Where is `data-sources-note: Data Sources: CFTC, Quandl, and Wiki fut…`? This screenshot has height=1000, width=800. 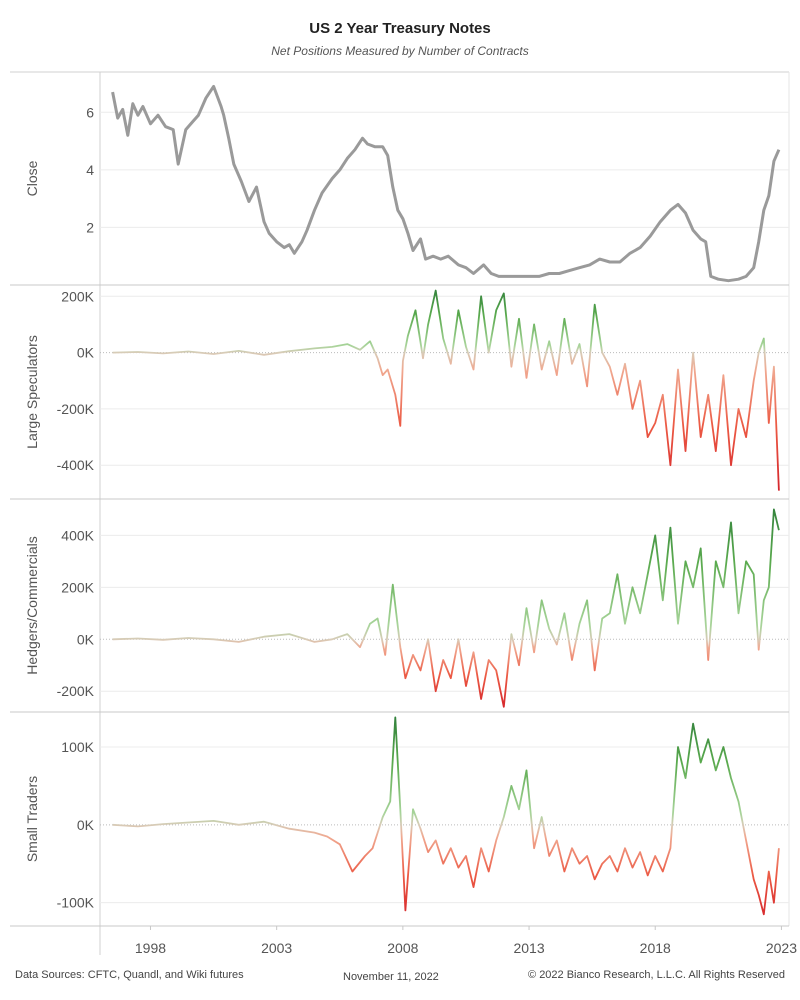 data-sources-note: Data Sources: CFTC, Quandl, and Wiki fut… is located at coordinates (129, 975).